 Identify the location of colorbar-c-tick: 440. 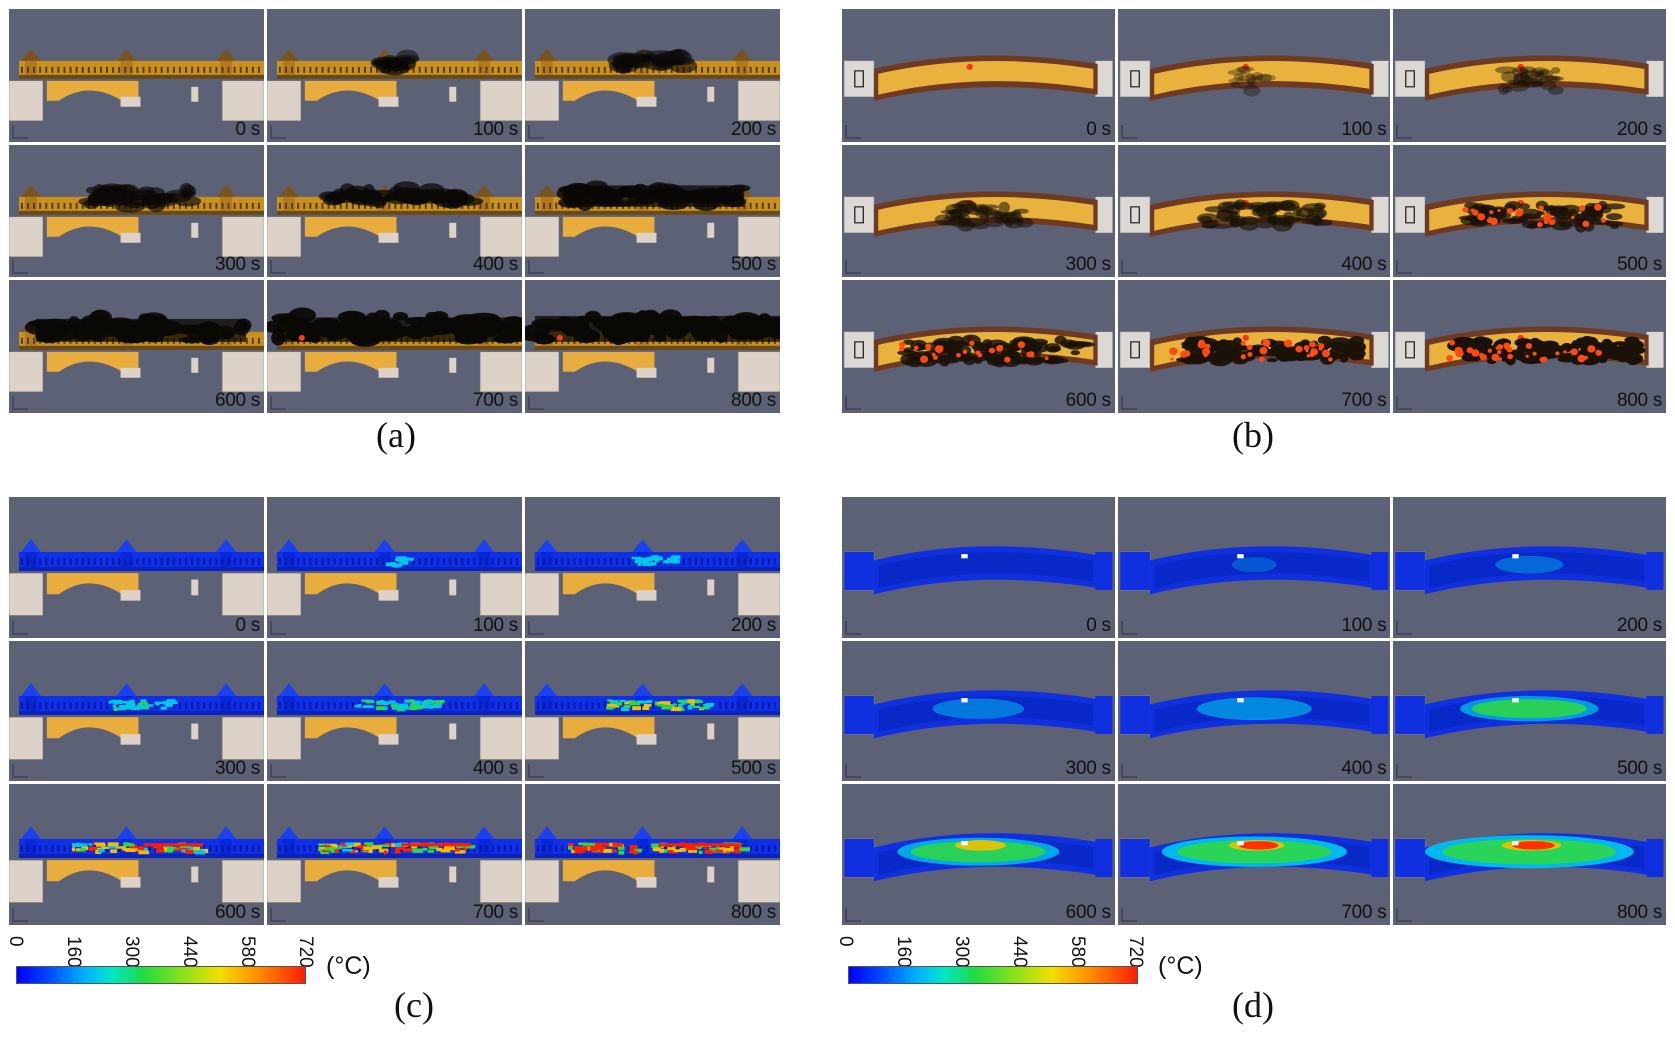
(189, 952).